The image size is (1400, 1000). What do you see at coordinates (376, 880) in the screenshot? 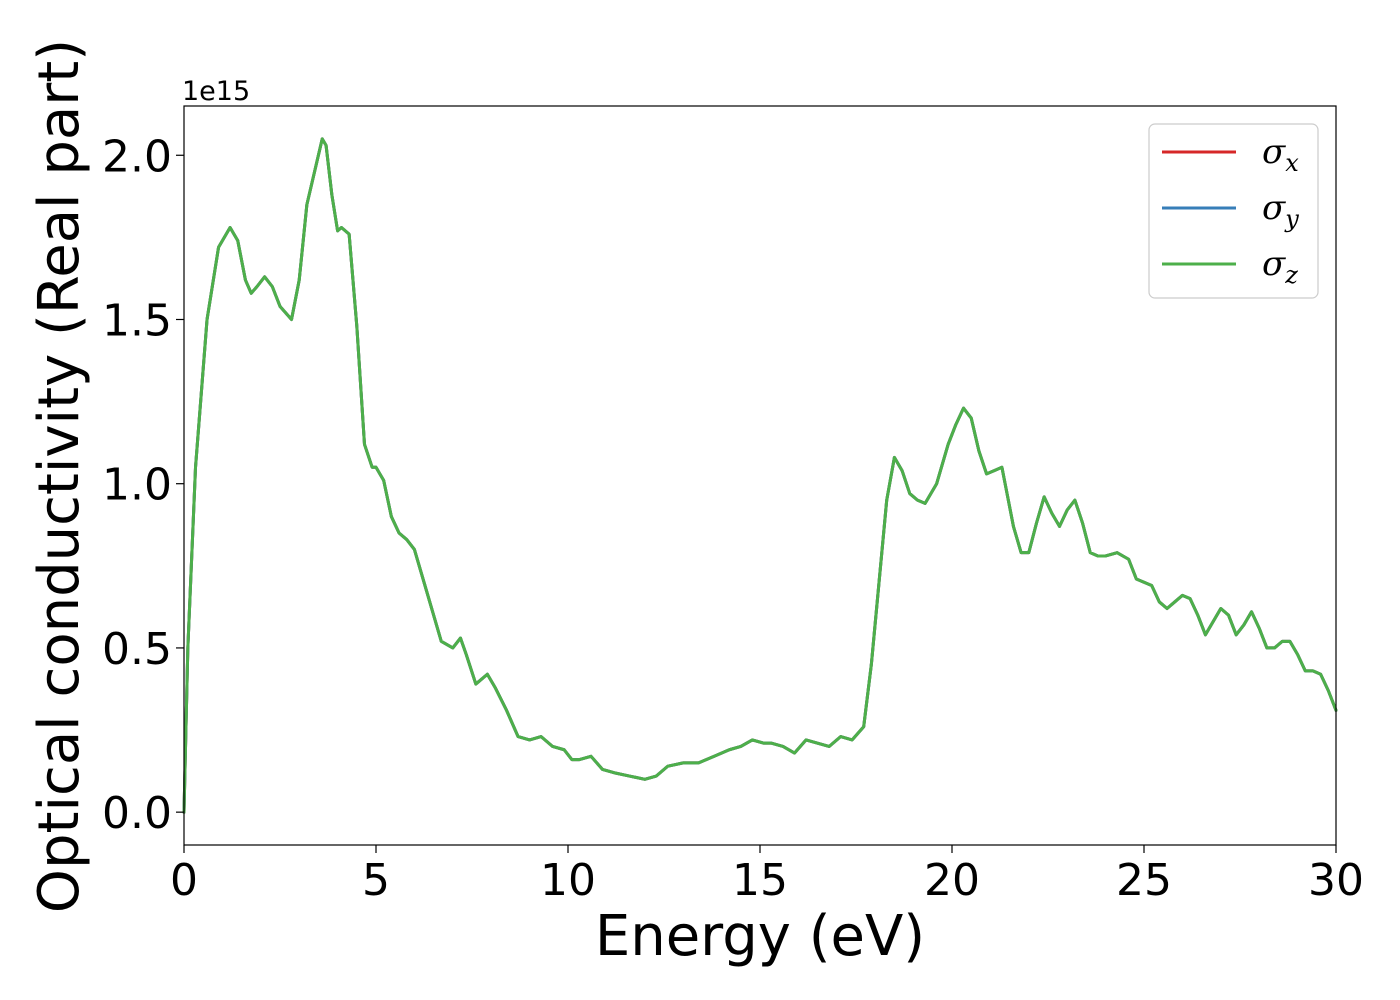
I see `x-tick-label: 5` at bounding box center [376, 880].